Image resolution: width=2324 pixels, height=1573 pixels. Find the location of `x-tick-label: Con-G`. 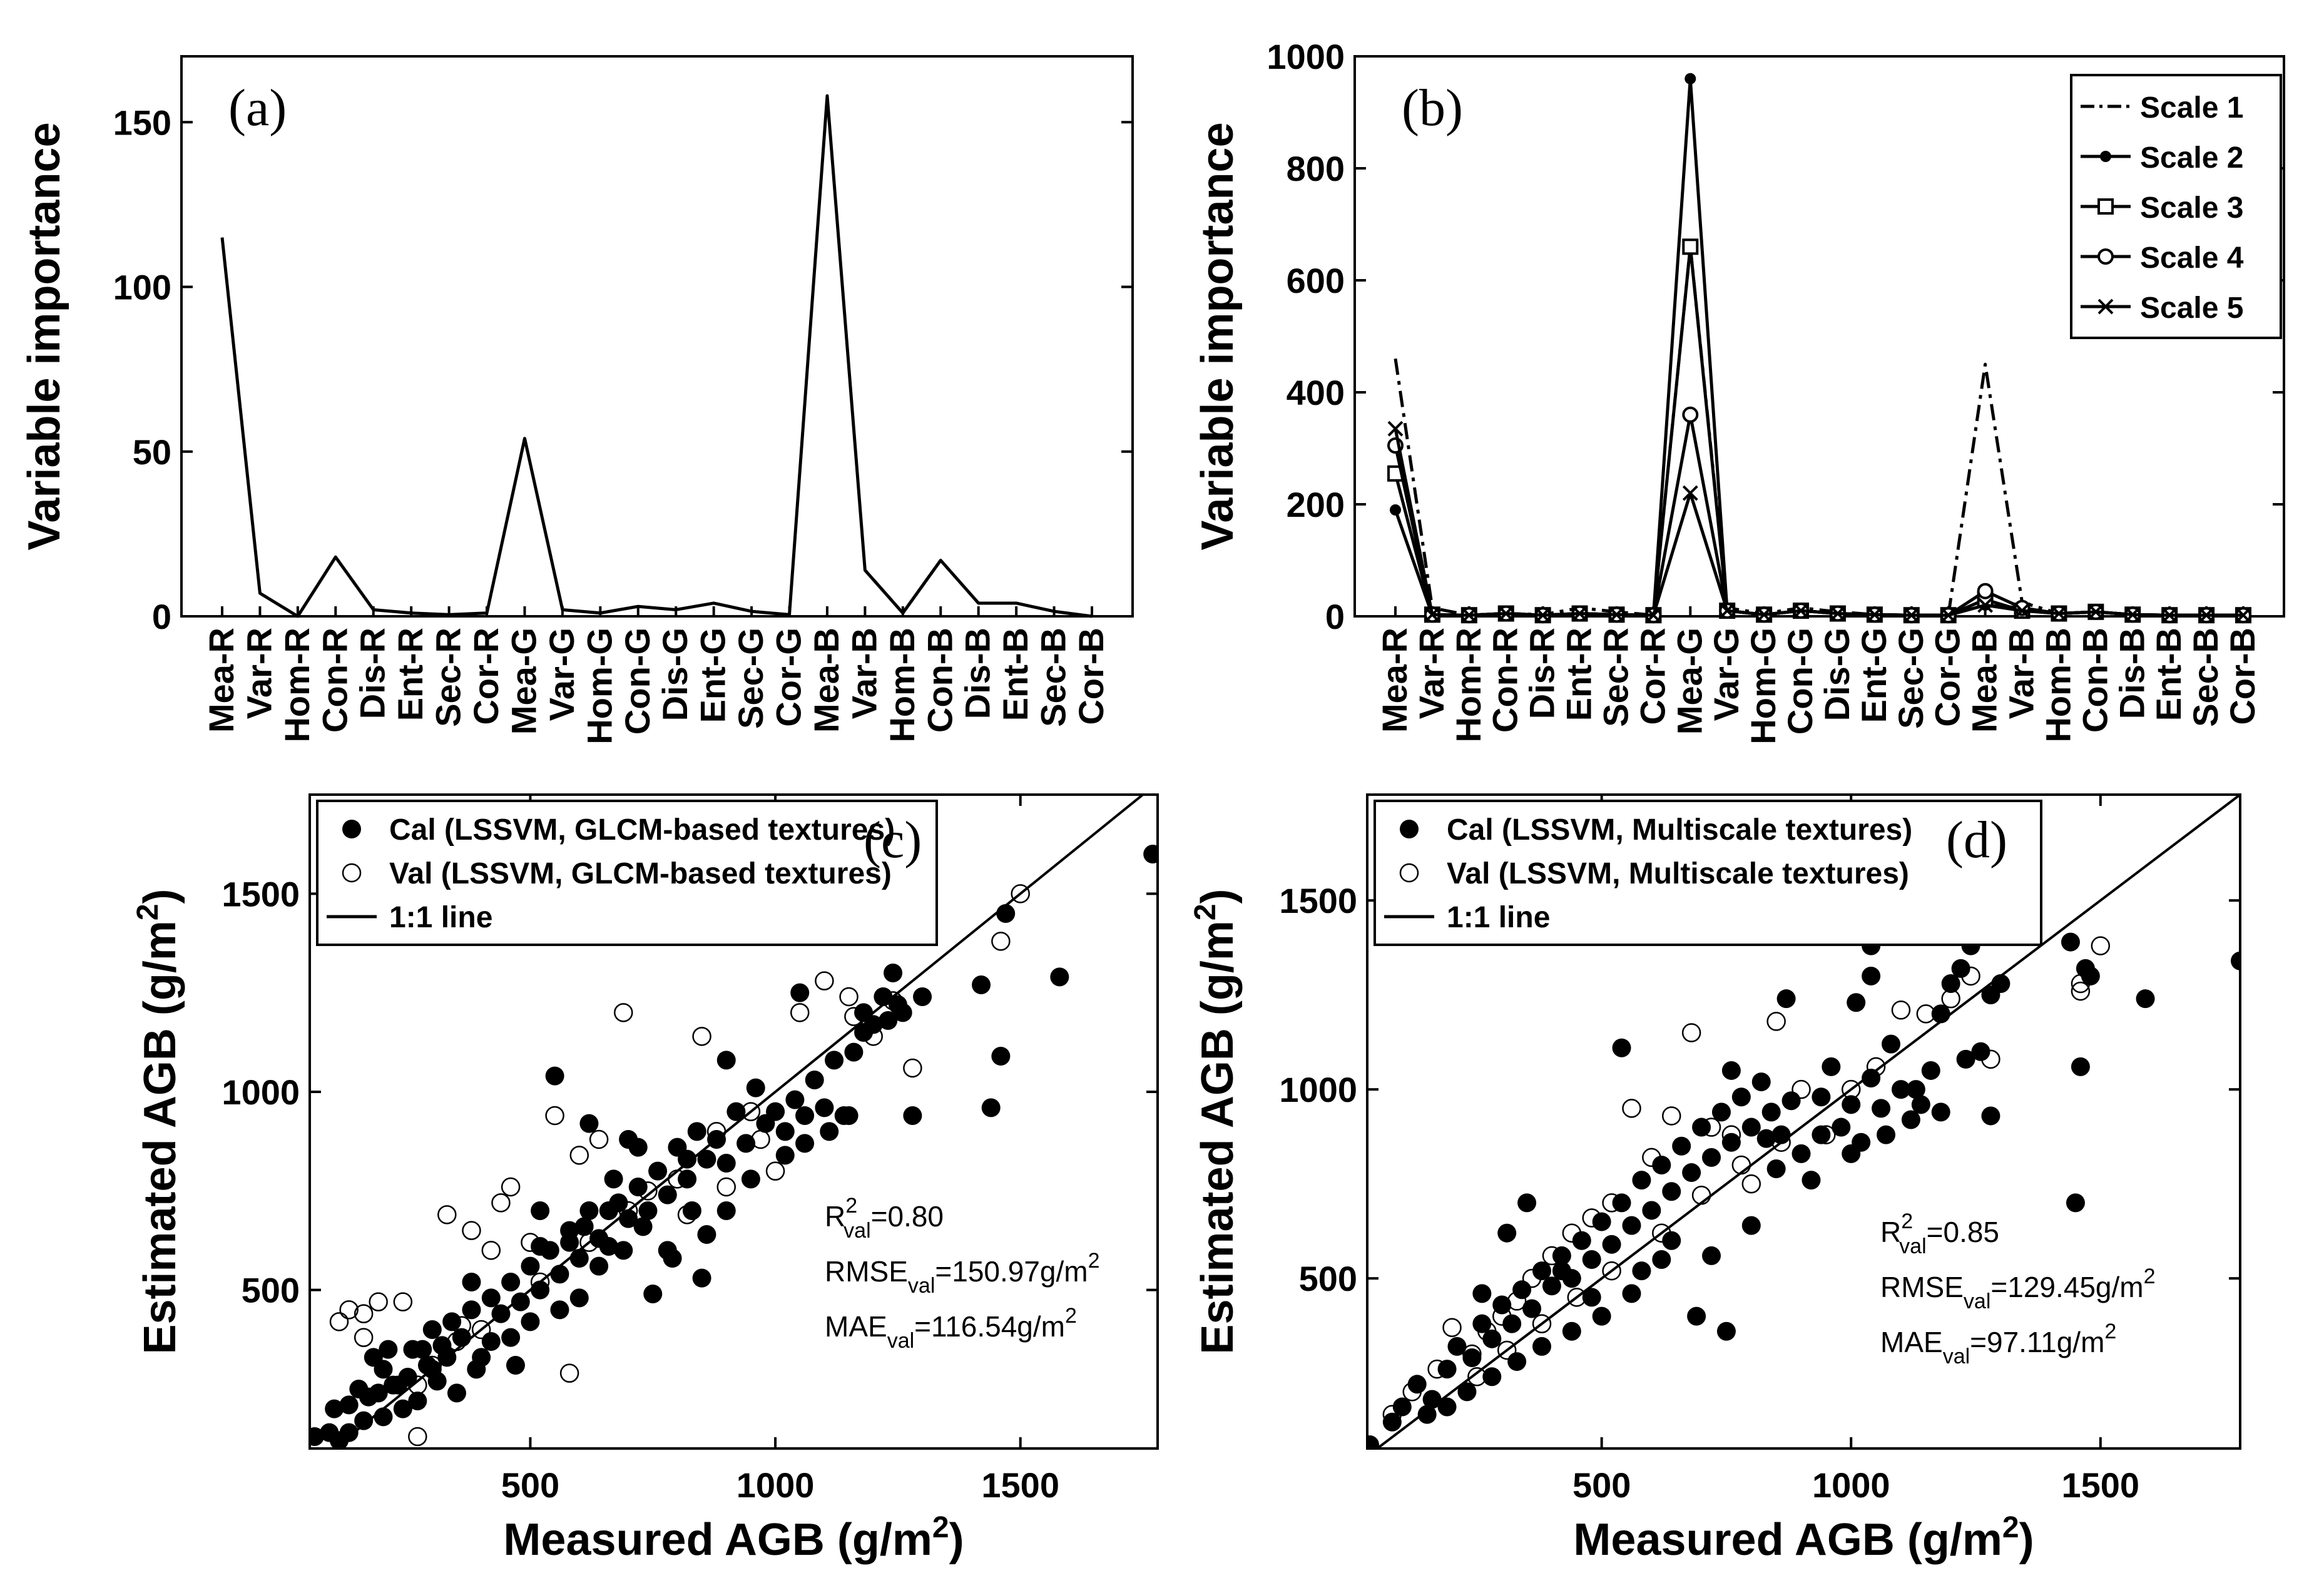

x-tick-label: Con-G is located at coordinates (637, 681).